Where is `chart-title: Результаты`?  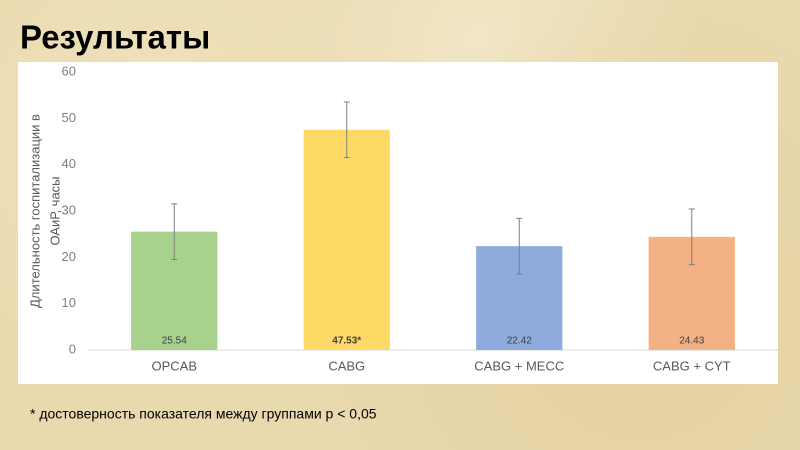
chart-title: Результаты is located at coordinates (115, 37).